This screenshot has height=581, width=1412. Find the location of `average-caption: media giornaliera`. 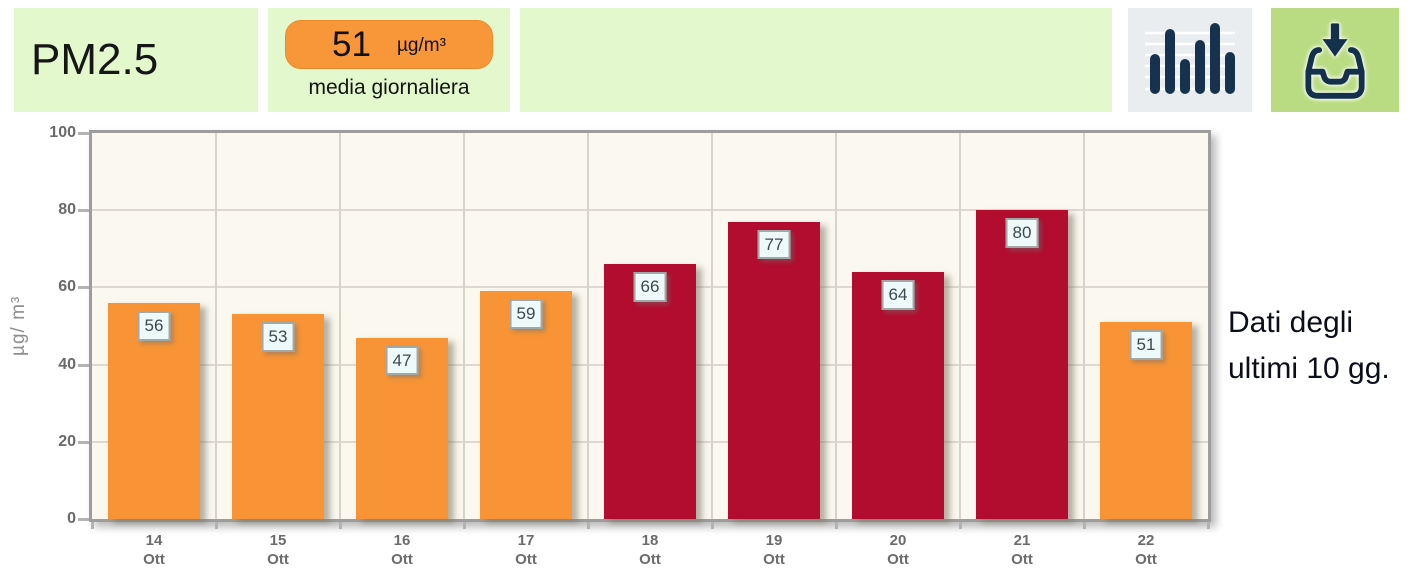

average-caption: media giornaliera is located at coordinates (389, 87).